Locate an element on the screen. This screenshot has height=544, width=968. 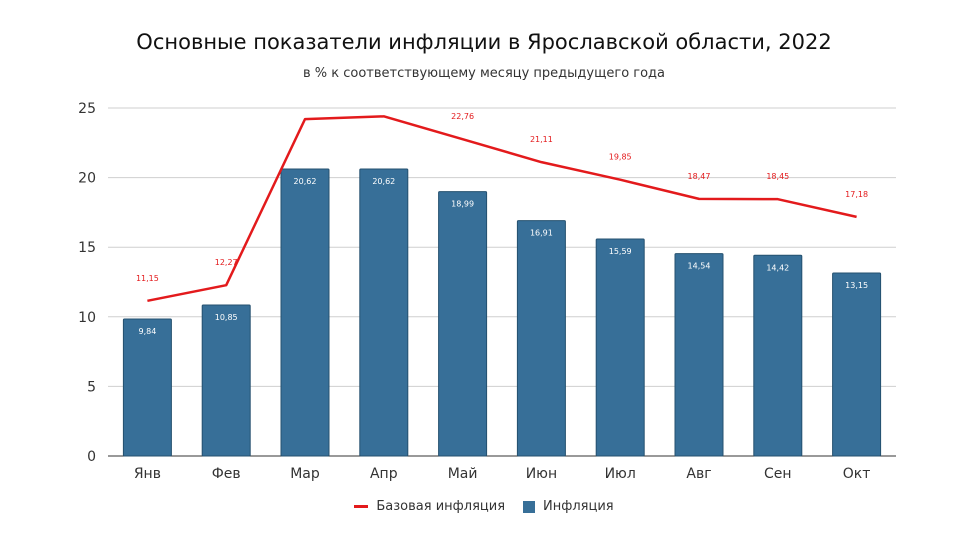
line-data-label: 12,27 is located at coordinates (226, 262).